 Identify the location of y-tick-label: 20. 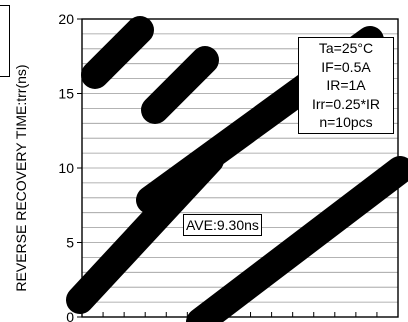
(66, 19).